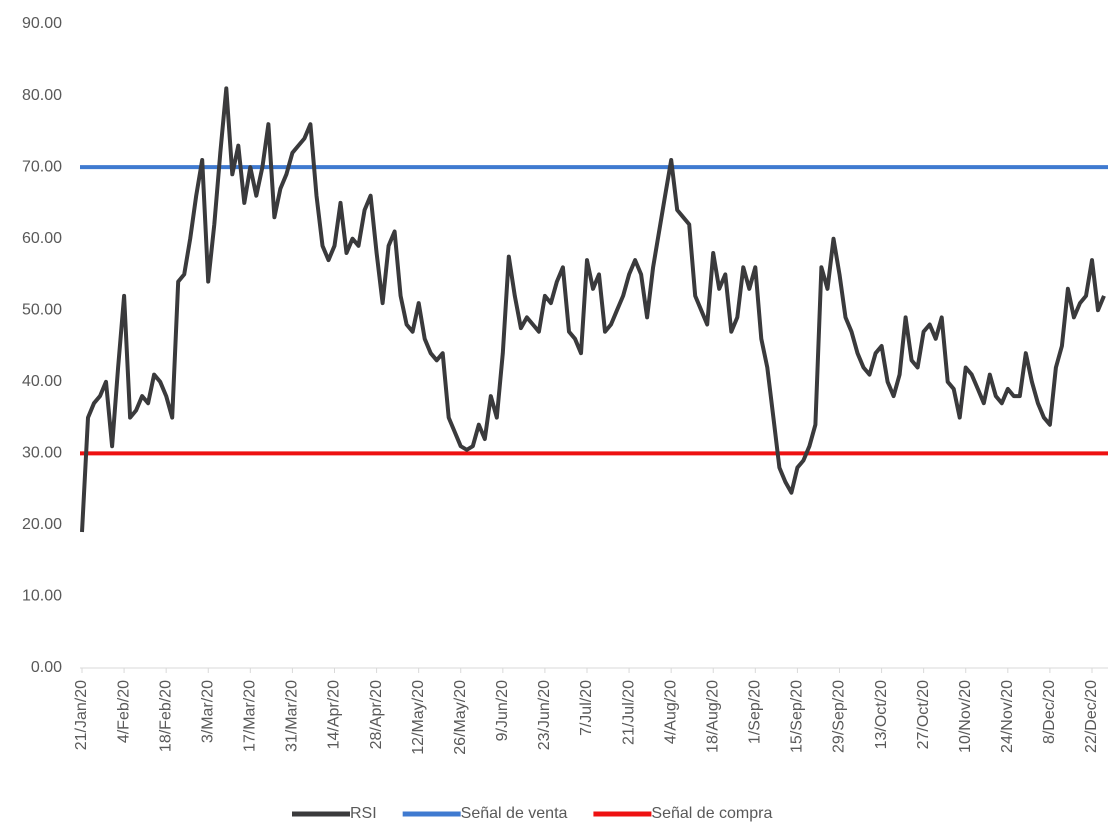  Describe the element at coordinates (46, 667) in the screenshot. I see `y-tick-label: 0.00` at that location.